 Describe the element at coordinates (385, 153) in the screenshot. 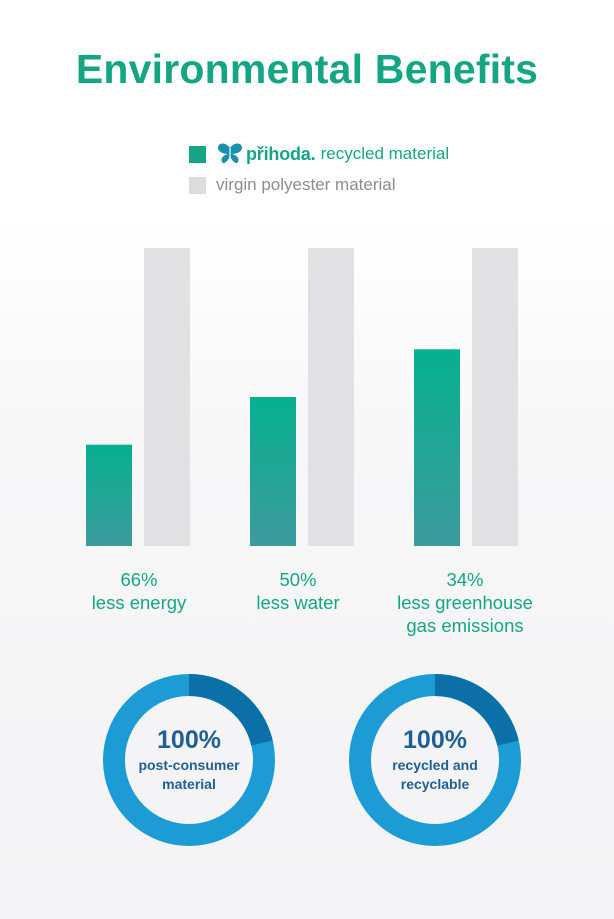

I see `legend-label-recycled: recycled material` at that location.